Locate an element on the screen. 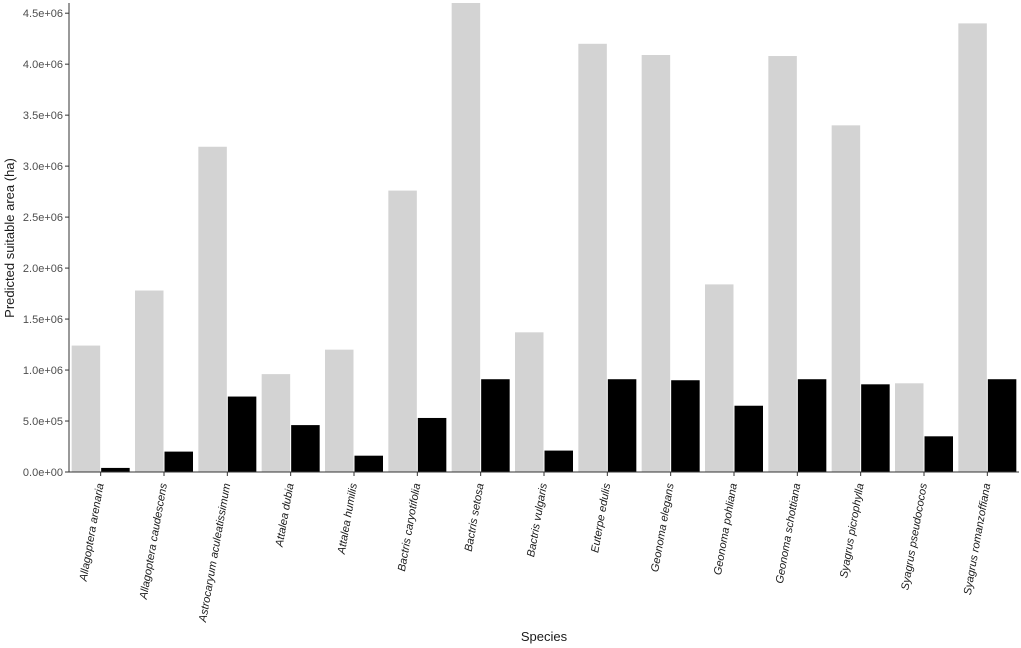 This screenshot has width=1021, height=648. x-tick-label: Attalea humilis is located at coordinates (348, 519).